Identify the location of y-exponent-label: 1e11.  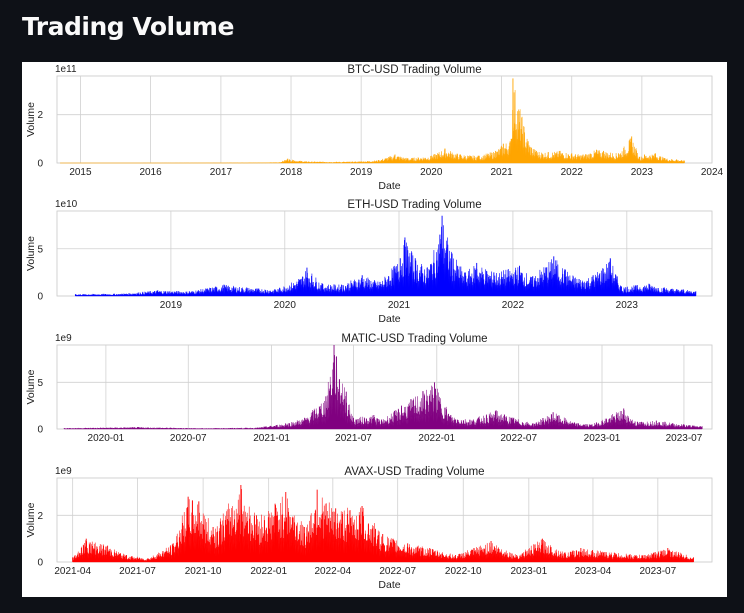
(66, 69).